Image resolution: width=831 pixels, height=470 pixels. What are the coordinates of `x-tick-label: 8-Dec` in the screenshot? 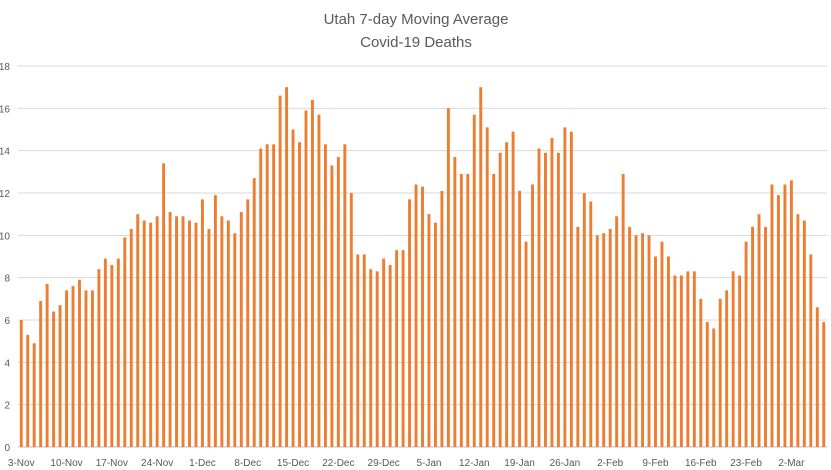 It's located at (247, 463).